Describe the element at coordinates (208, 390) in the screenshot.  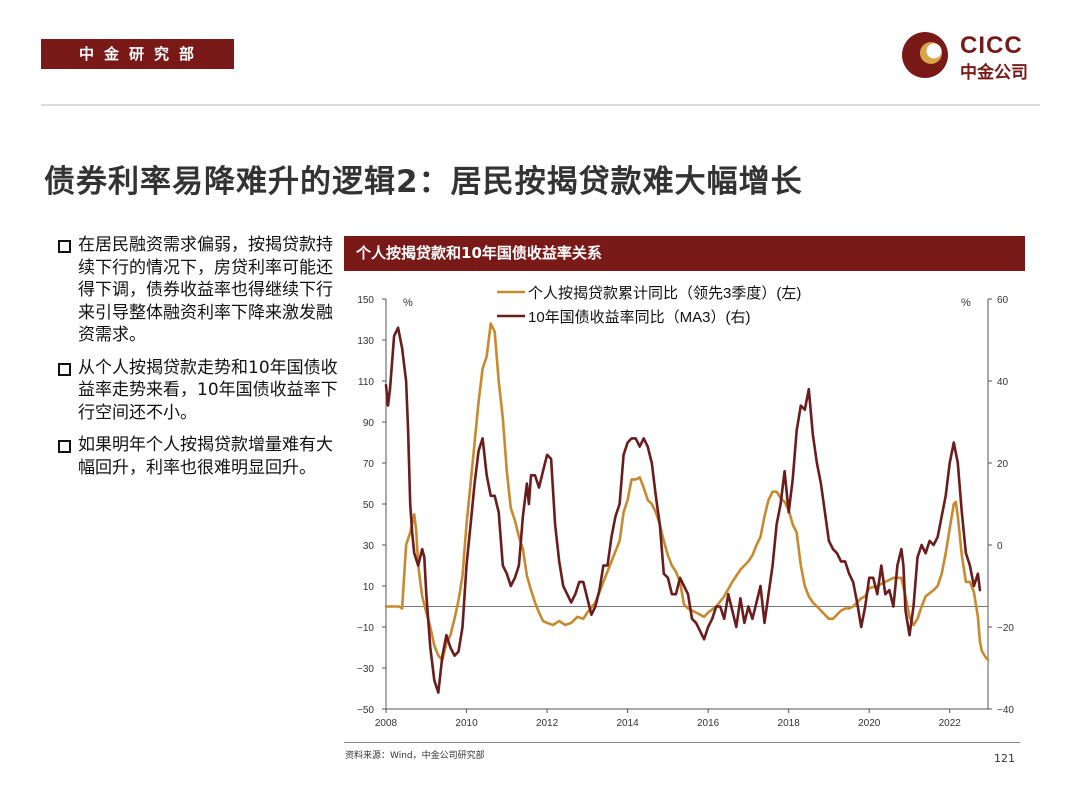
I see `bullet-text: 从个人按揭贷款走势和10年国债收益率走势来看，10年国债收益率下行空间还不小。` at that location.